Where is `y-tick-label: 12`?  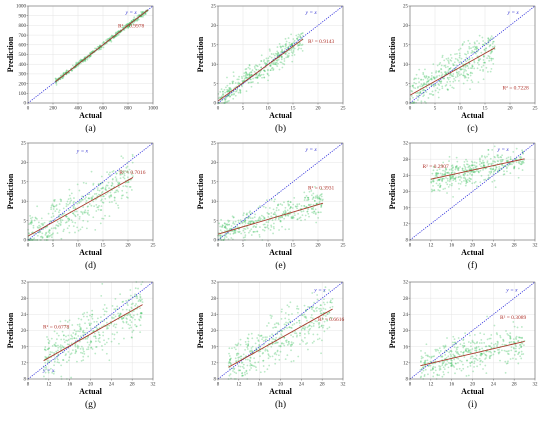
y-tick-label: 12 is located at coordinates (406, 364).